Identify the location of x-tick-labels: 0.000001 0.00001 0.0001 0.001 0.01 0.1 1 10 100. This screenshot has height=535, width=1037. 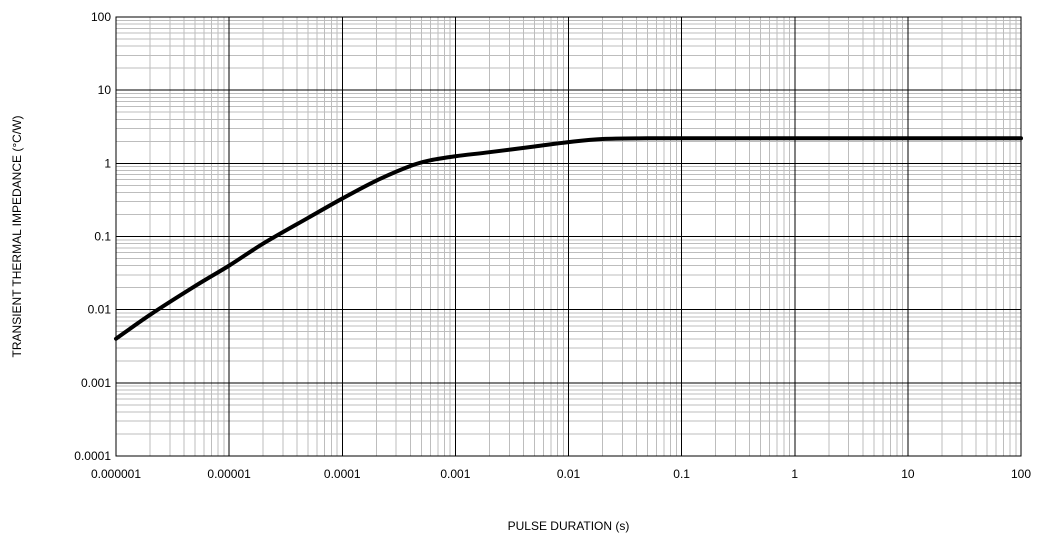
(561, 474).